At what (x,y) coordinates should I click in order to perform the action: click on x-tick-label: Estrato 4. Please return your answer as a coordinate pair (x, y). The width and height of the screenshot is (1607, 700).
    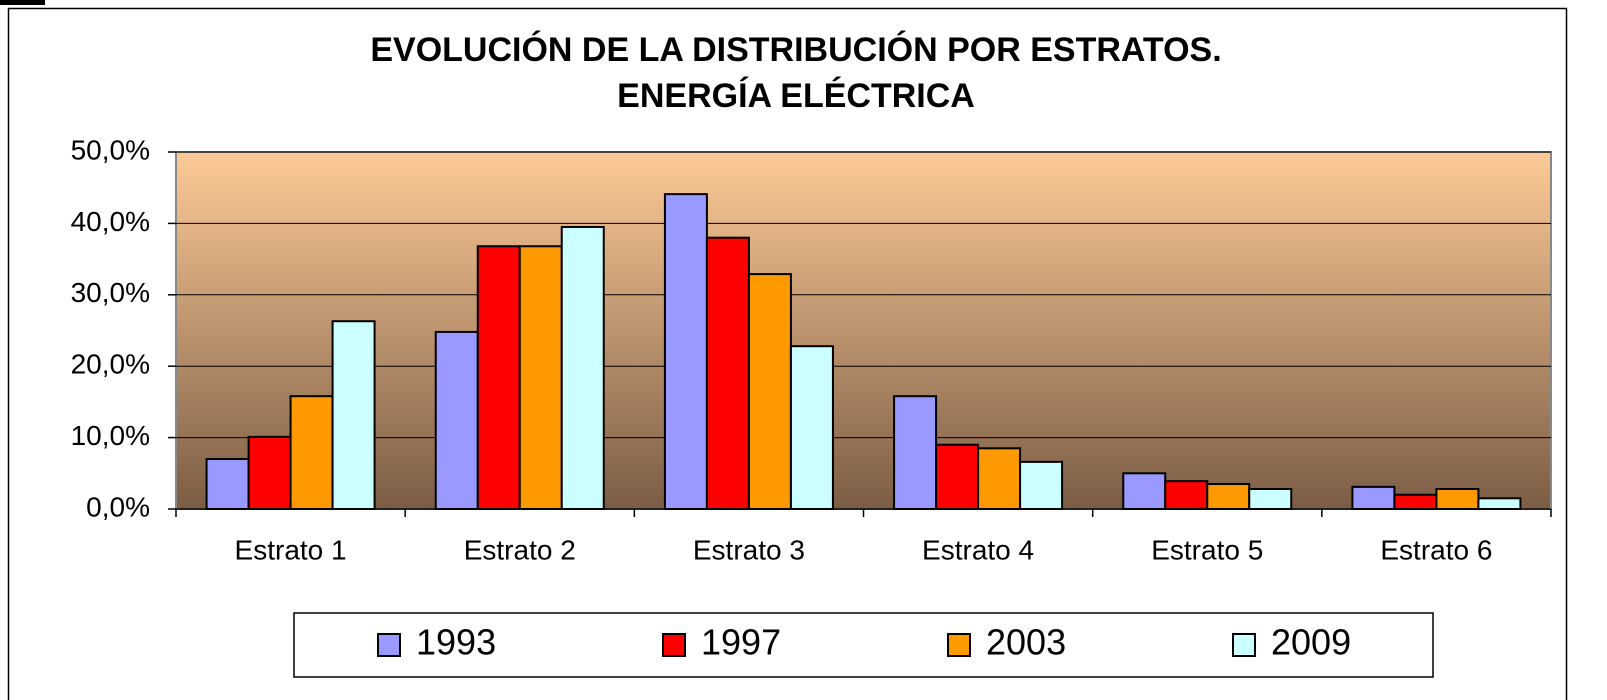
    Looking at the image, I should click on (978, 549).